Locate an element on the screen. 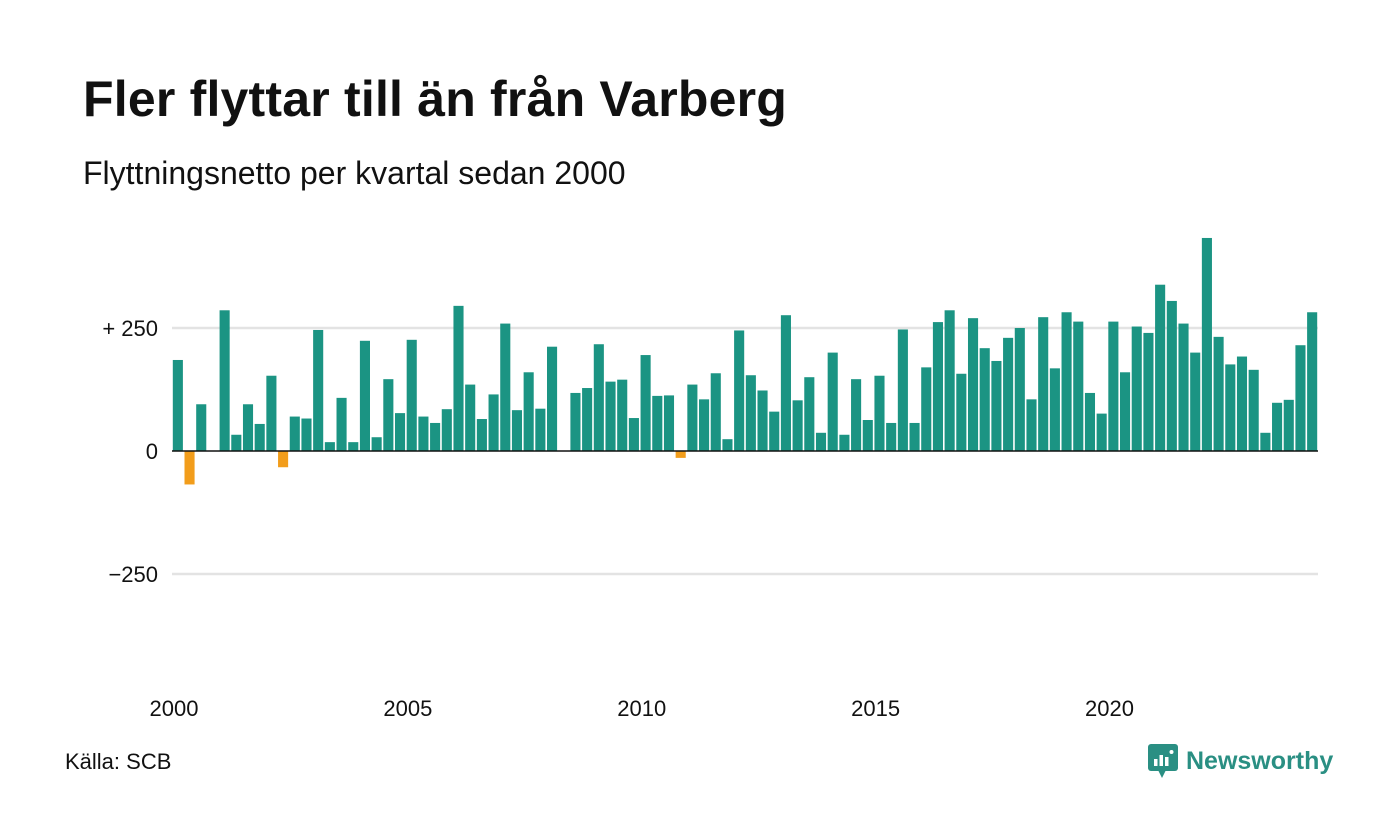  x-tick-label: 2010 is located at coordinates (641, 708).